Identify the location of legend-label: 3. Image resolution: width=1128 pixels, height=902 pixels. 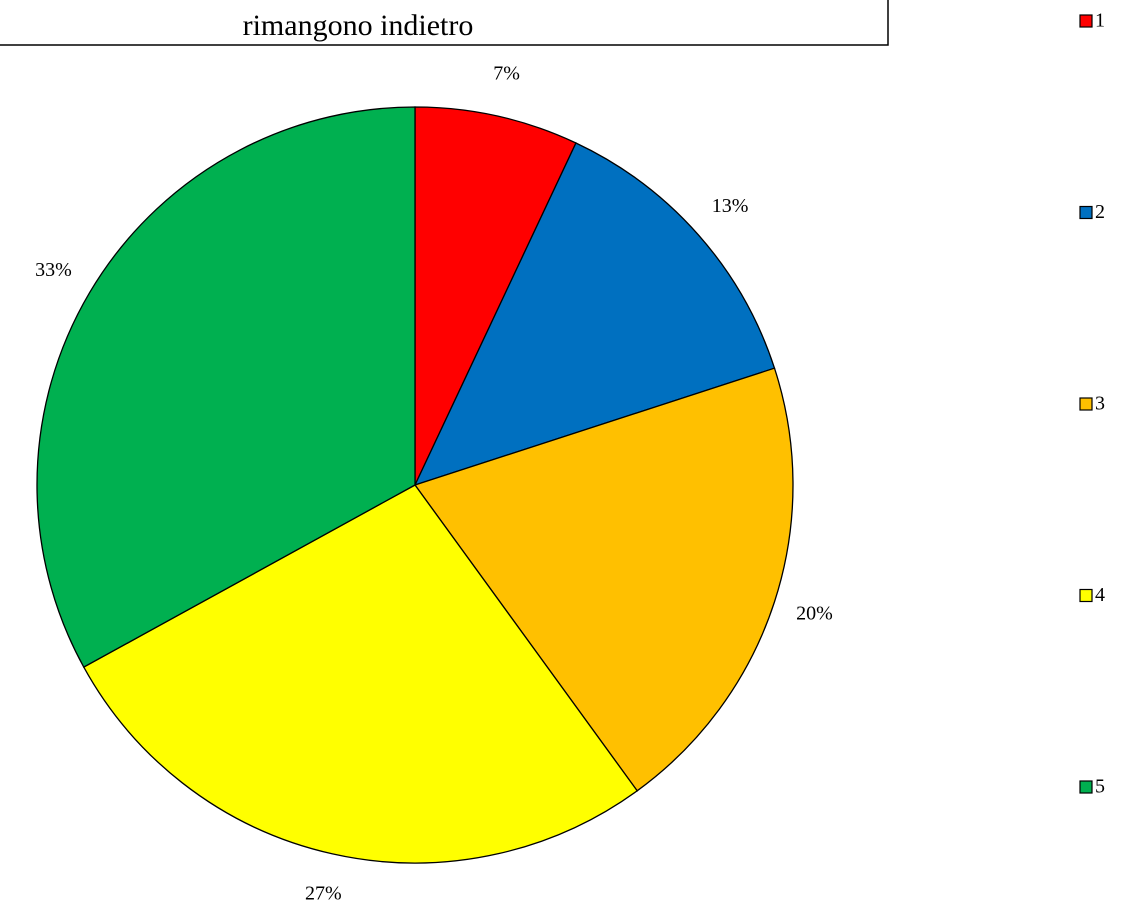
(1100, 404).